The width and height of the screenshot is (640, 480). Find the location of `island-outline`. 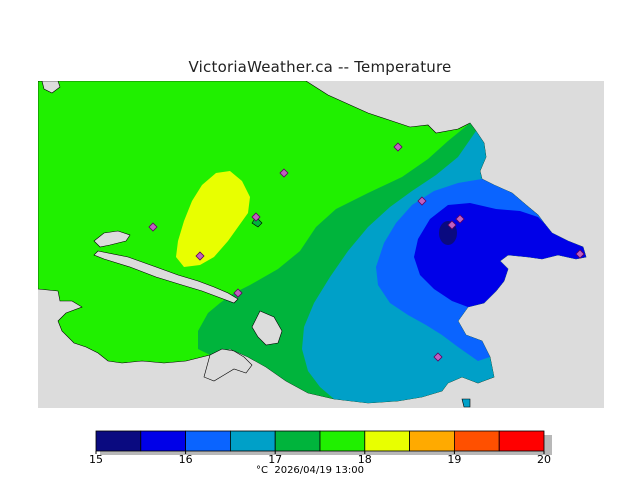

island-outline is located at coordinates (466, 403).